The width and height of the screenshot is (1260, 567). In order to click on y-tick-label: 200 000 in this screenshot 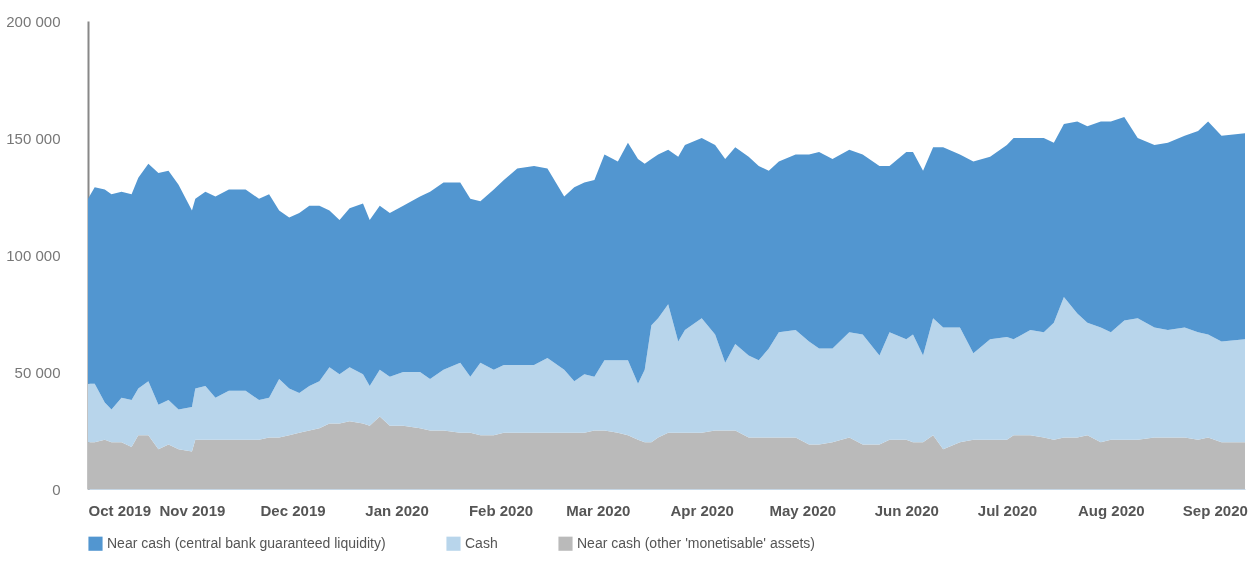, I will do `click(33, 21)`.